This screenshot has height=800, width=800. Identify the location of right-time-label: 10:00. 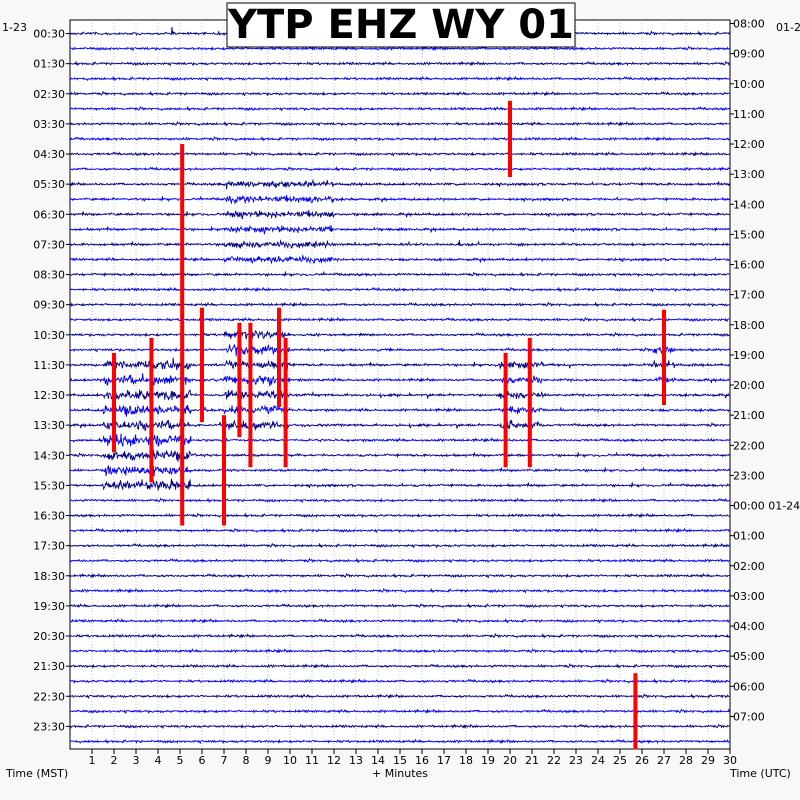
(749, 84).